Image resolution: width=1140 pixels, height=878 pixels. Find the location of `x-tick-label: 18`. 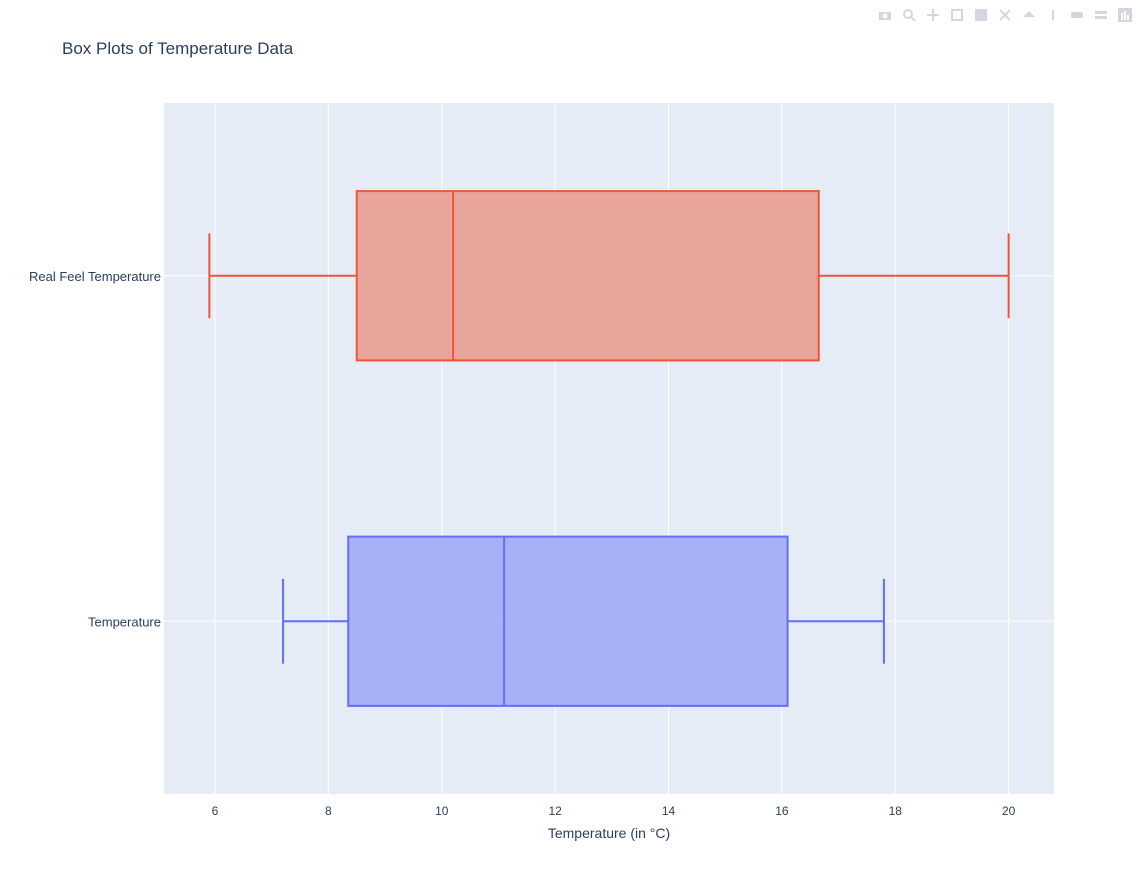

x-tick-label: 18 is located at coordinates (896, 811).